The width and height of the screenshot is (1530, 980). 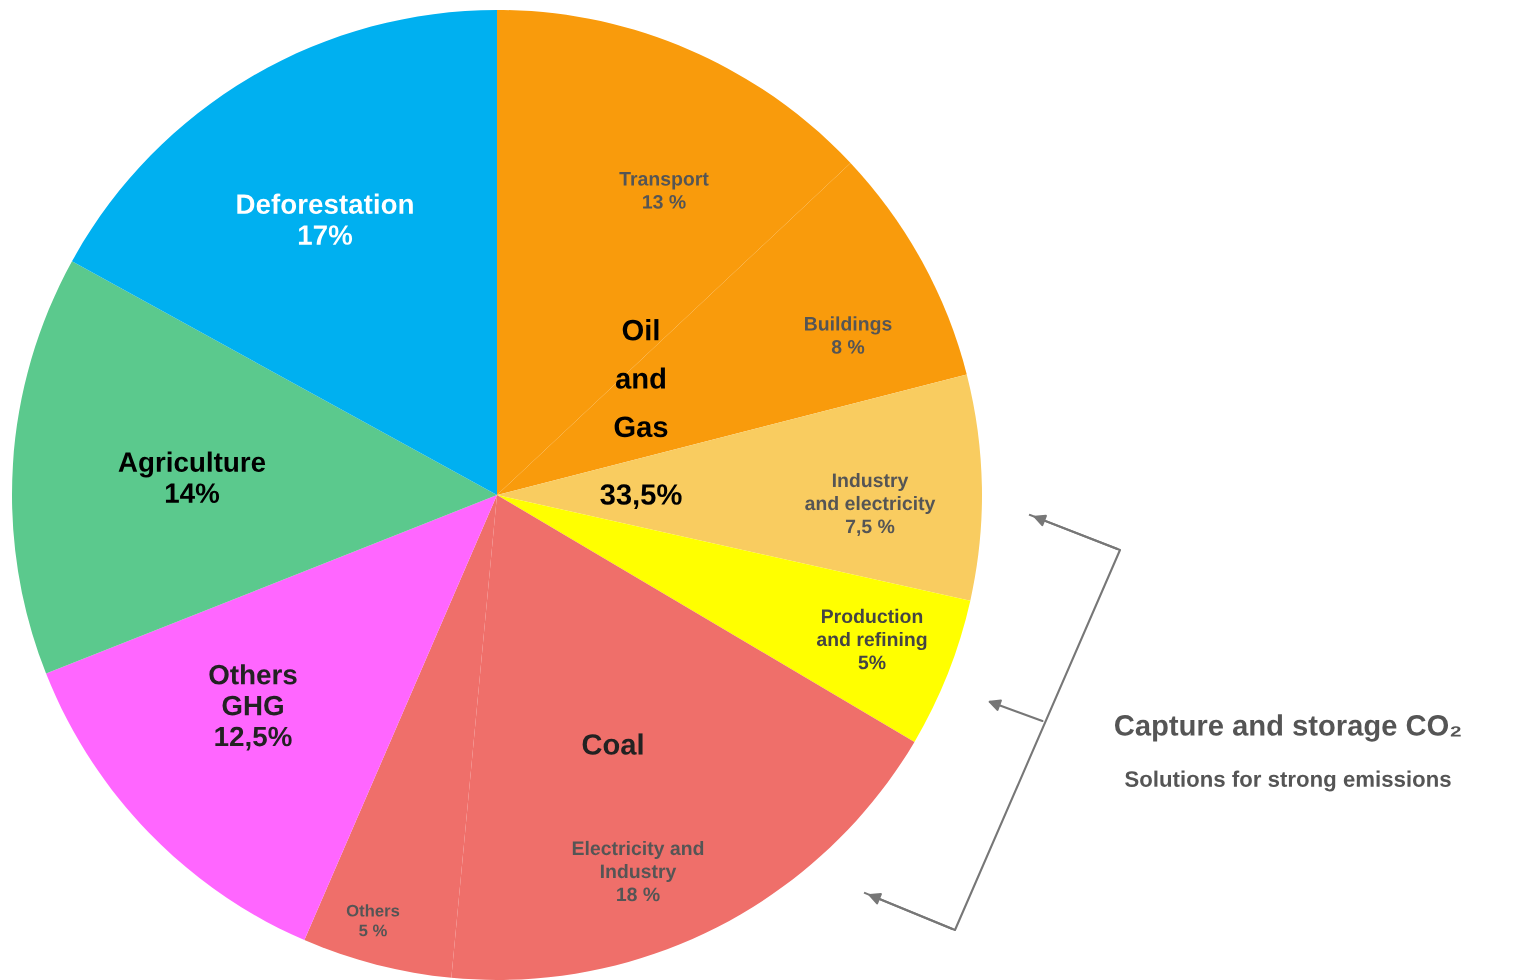 What do you see at coordinates (641, 378) in the screenshot?
I see `text: Oil and Gas` at bounding box center [641, 378].